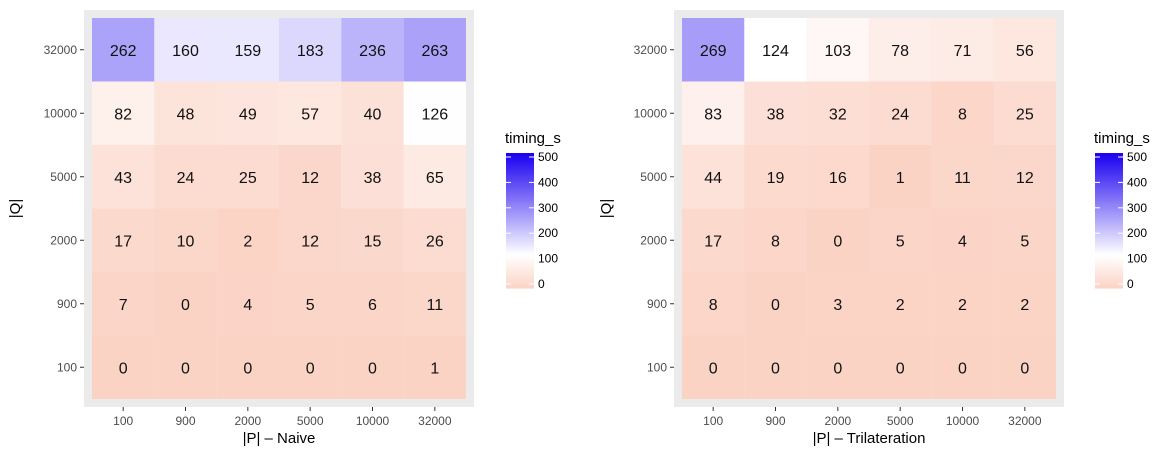 The image size is (1171, 467). What do you see at coordinates (123, 51) in the screenshot?
I see `cell-value-label: 262` at bounding box center [123, 51].